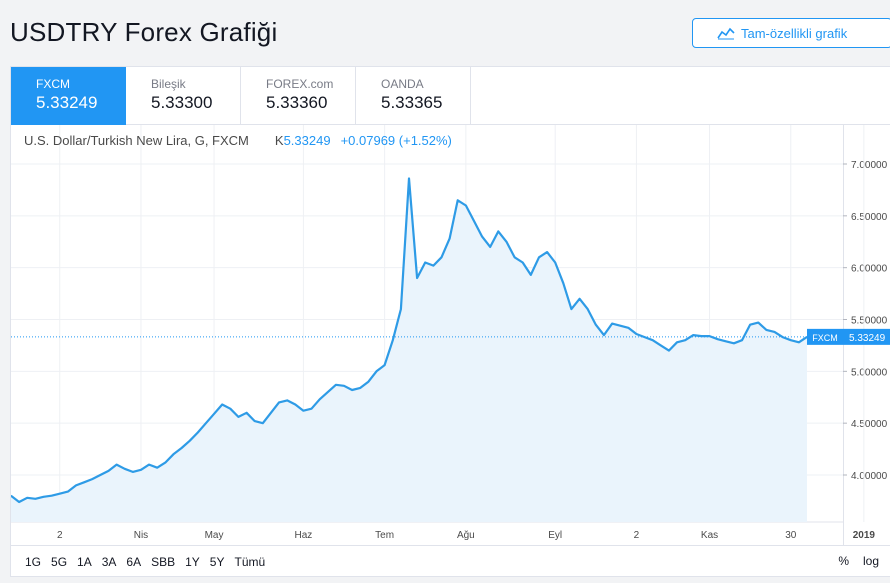 Image resolution: width=890 pixels, height=583 pixels. I want to click on tab-bilesik: Bileşik 5.33300, so click(183, 96).